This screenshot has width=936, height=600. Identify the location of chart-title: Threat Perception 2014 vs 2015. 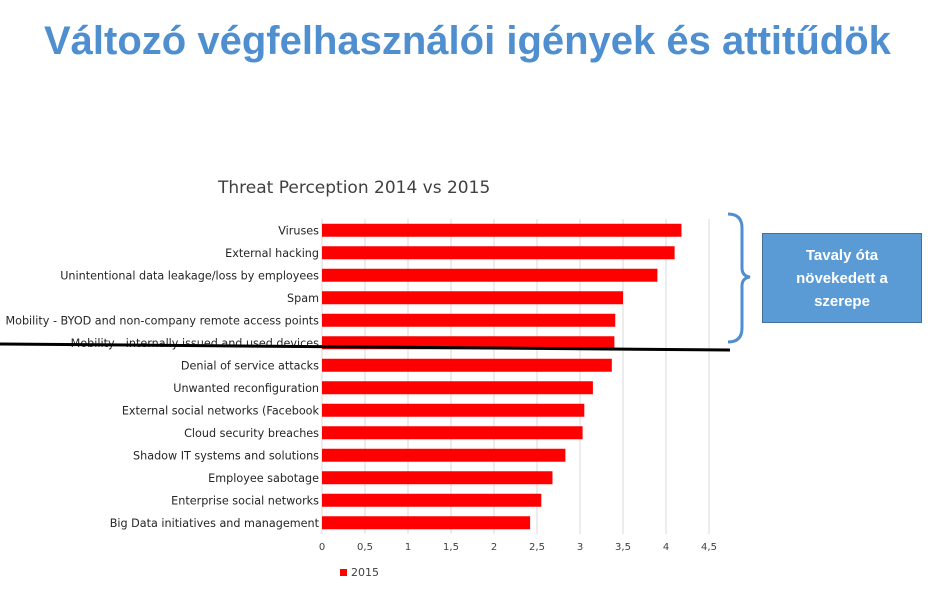
(354, 188).